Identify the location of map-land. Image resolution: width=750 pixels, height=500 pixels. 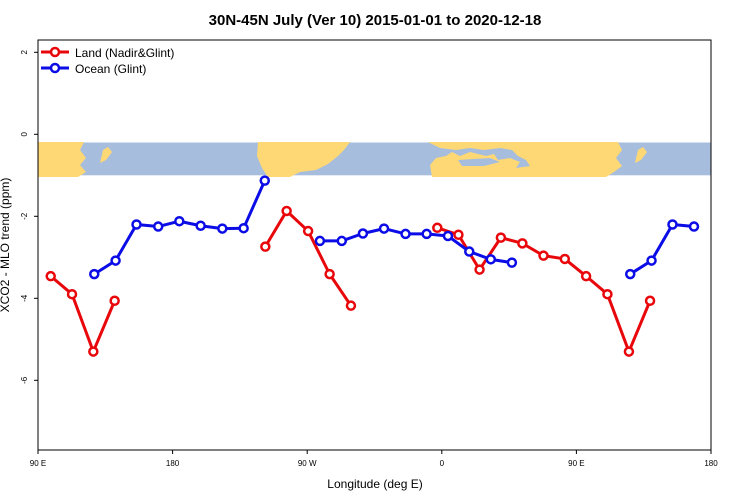
(342, 159).